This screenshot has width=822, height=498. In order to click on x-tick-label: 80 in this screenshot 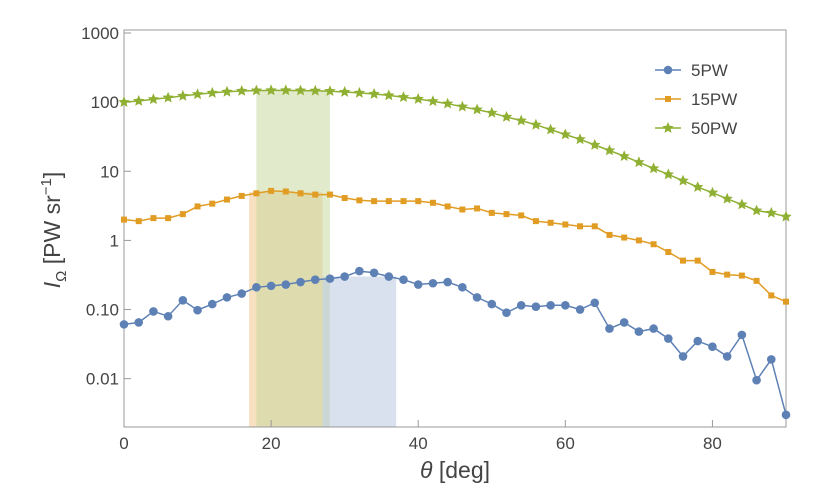, I will do `click(712, 443)`.